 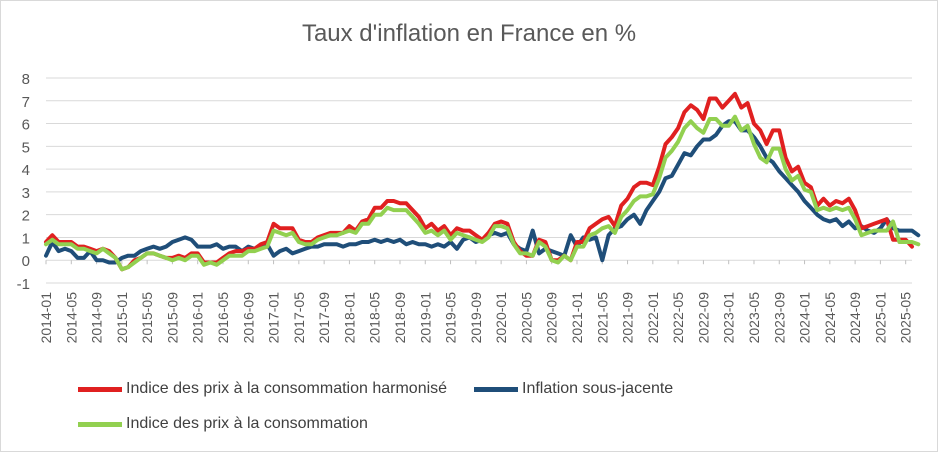 I want to click on y-tick-label: 4, so click(x=26, y=170).